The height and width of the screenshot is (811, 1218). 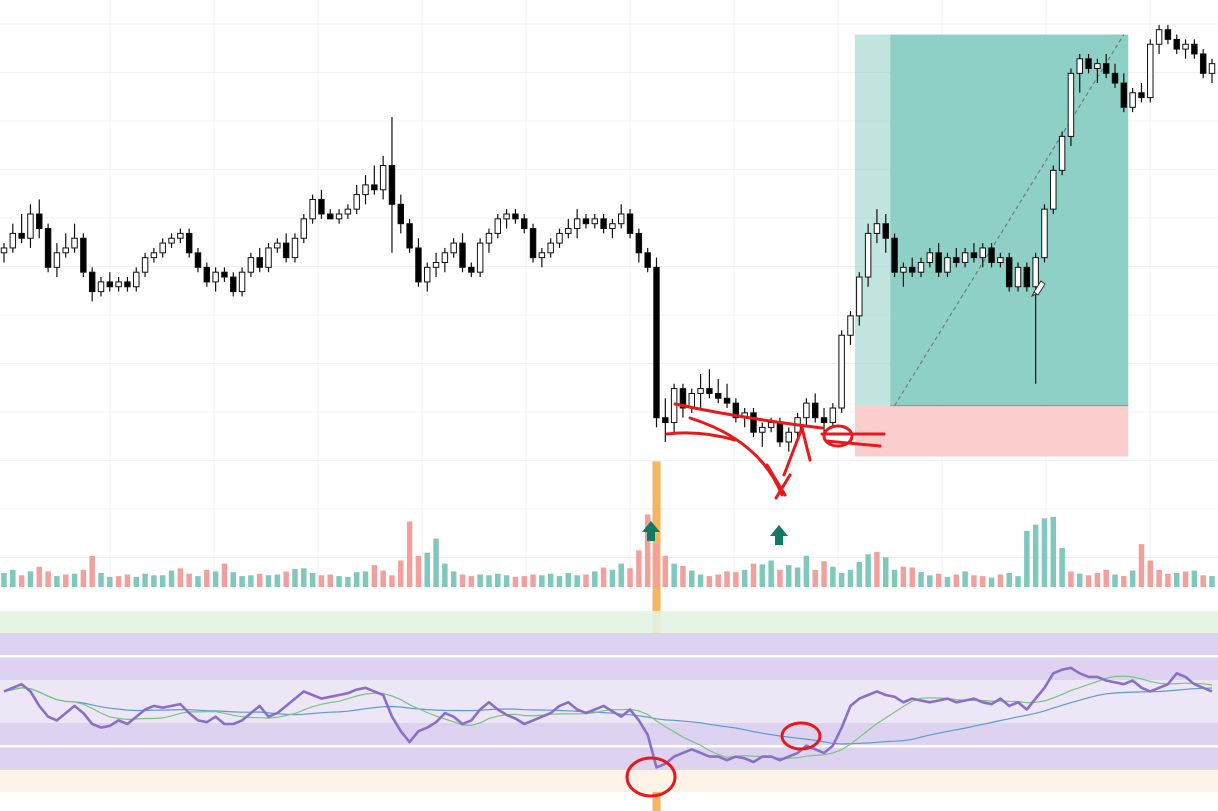 I want to click on rsi-oversold-band, so click(x=609, y=781).